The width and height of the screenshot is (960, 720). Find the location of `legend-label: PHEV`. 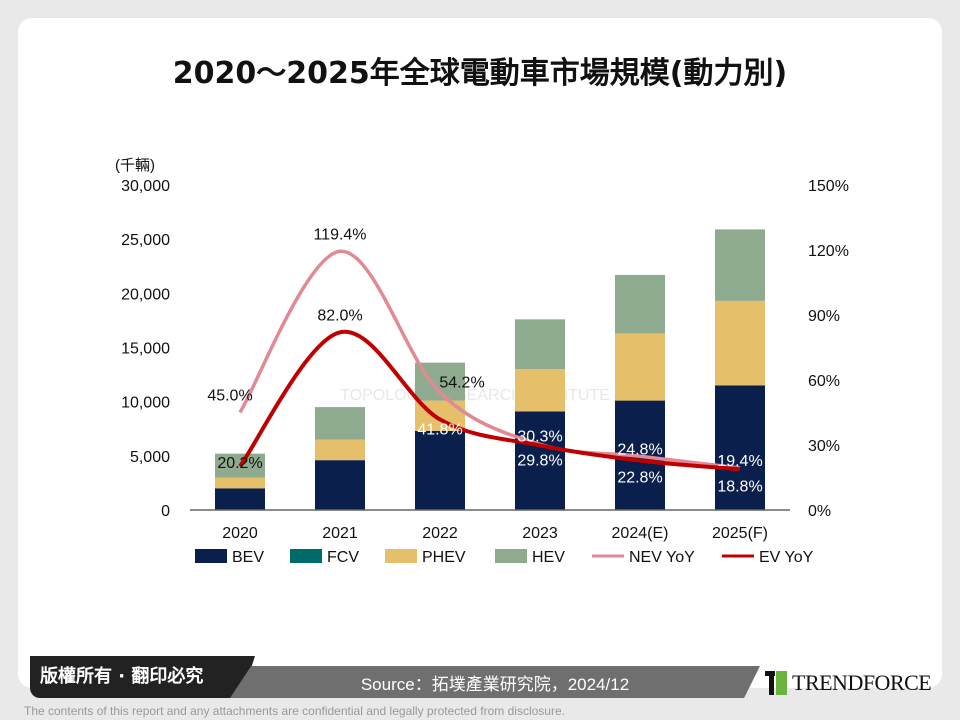

legend-label: PHEV is located at coordinates (444, 557).